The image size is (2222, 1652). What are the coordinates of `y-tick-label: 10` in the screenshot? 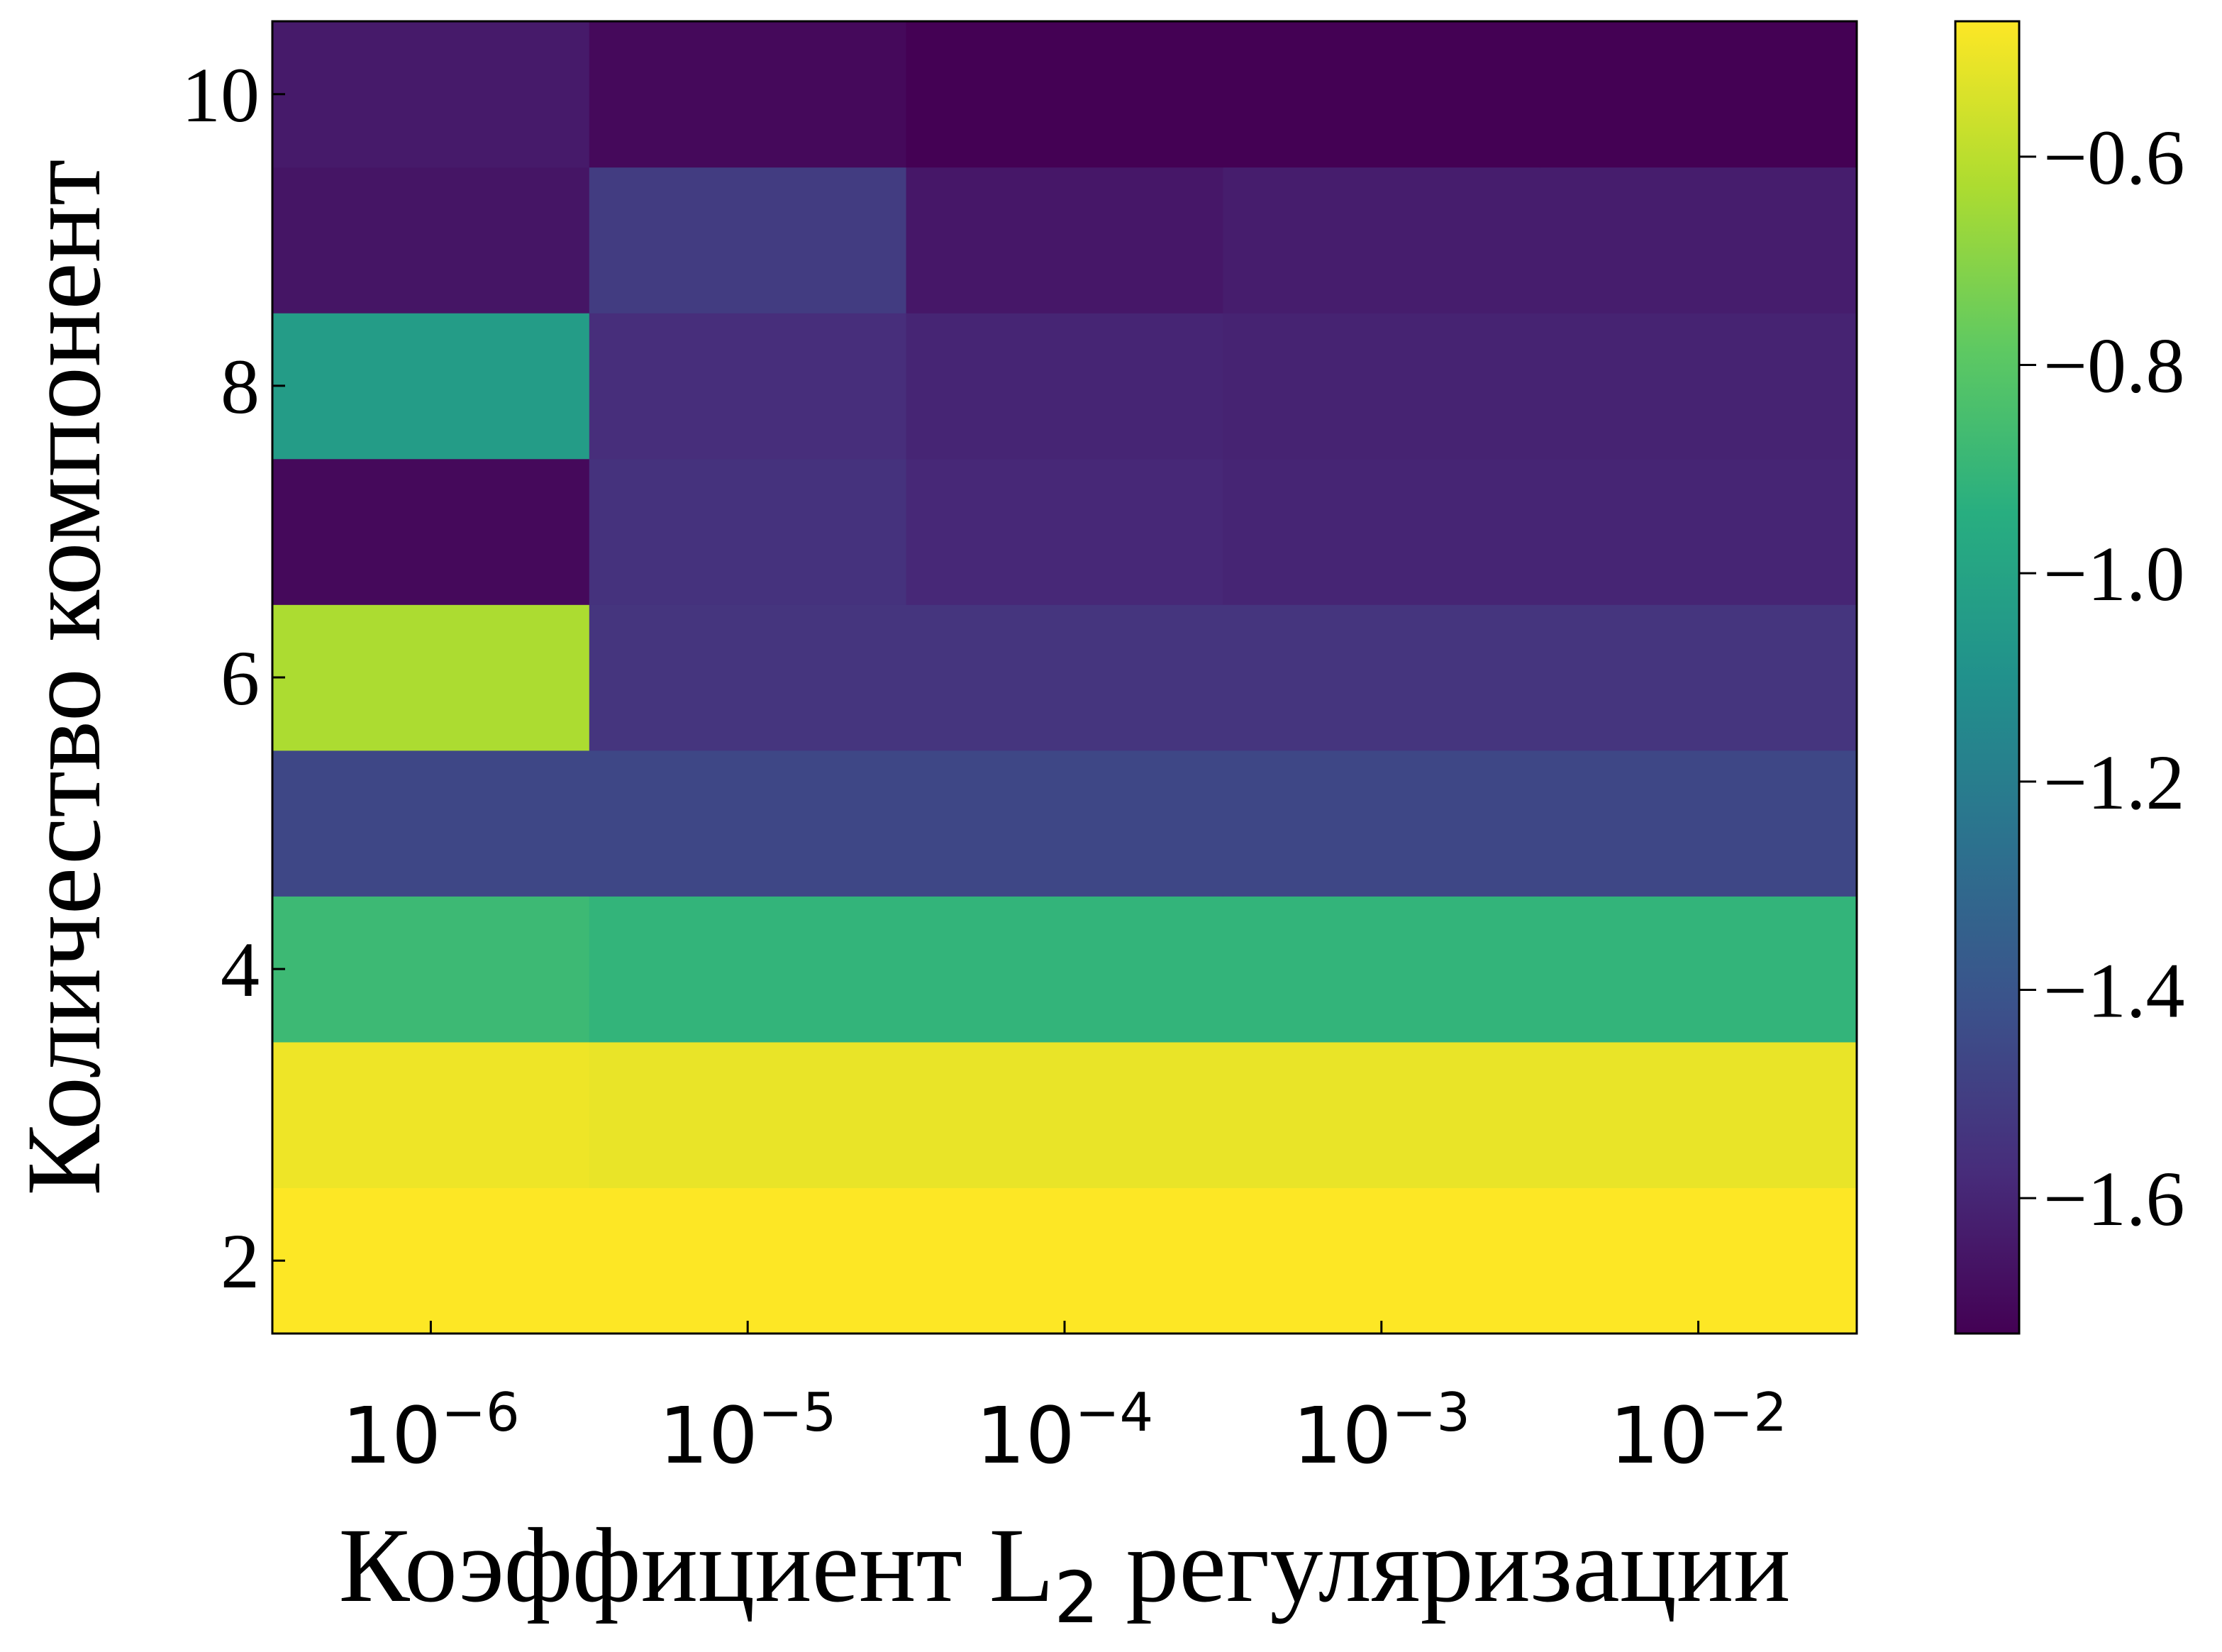 It's located at (221, 95).